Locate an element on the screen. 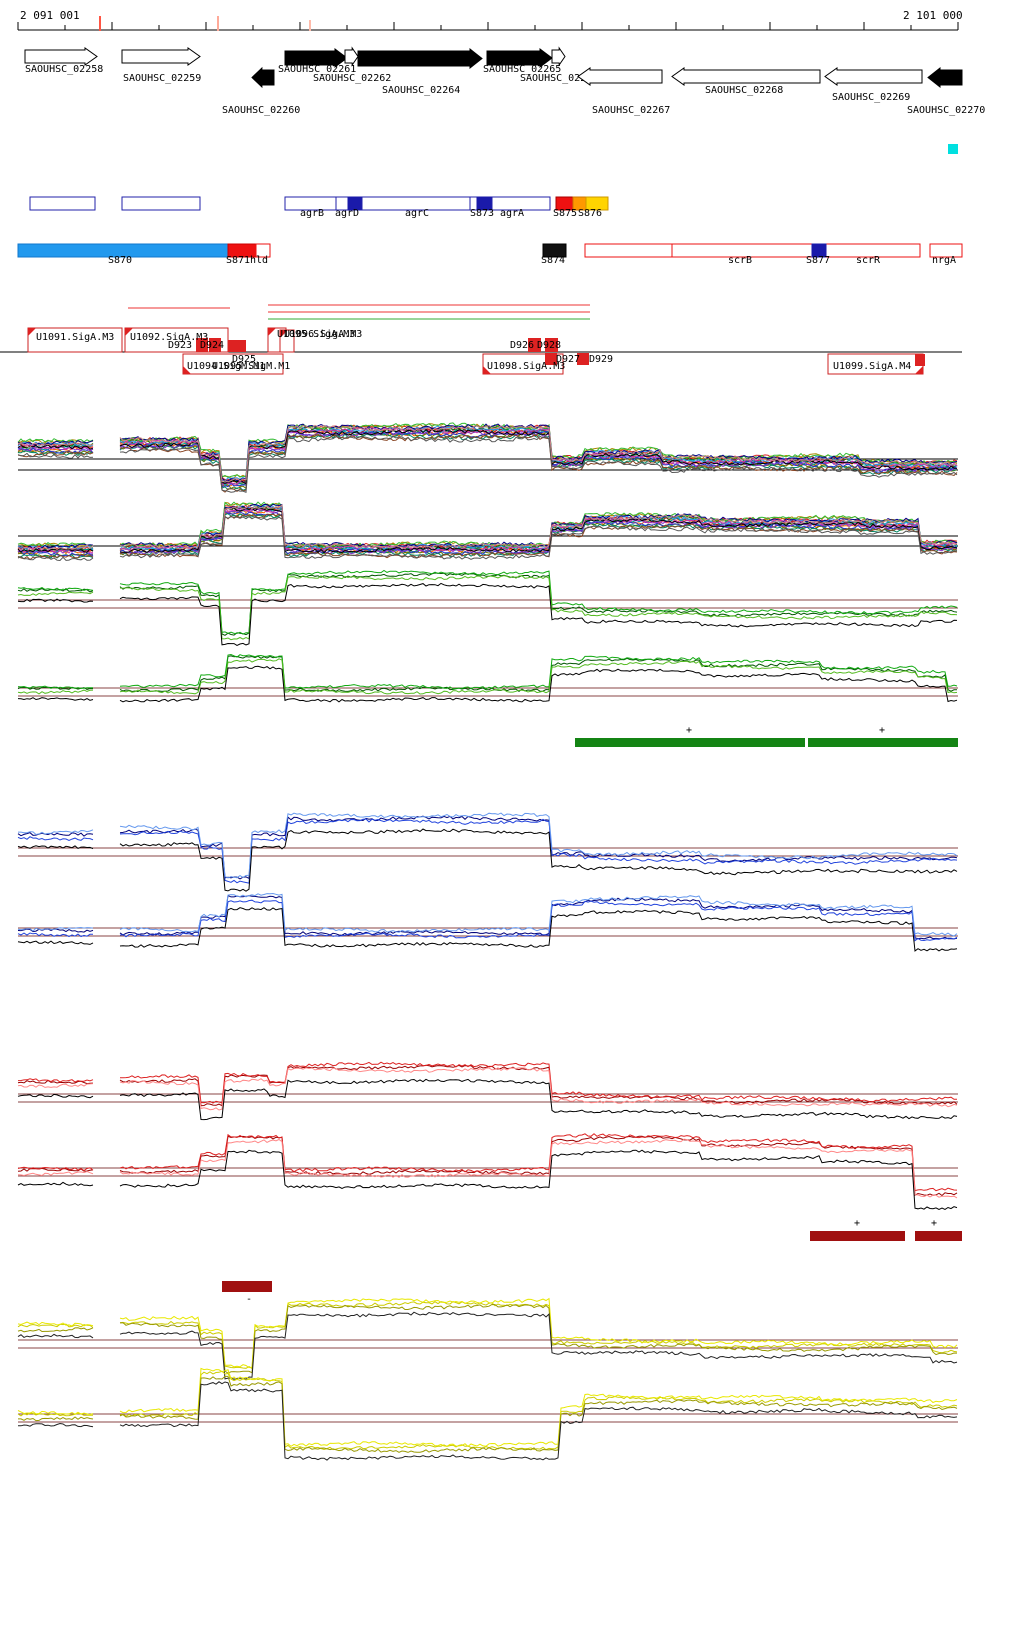 The image size is (1024, 1640). feature-label: S874 is located at coordinates (553, 260).